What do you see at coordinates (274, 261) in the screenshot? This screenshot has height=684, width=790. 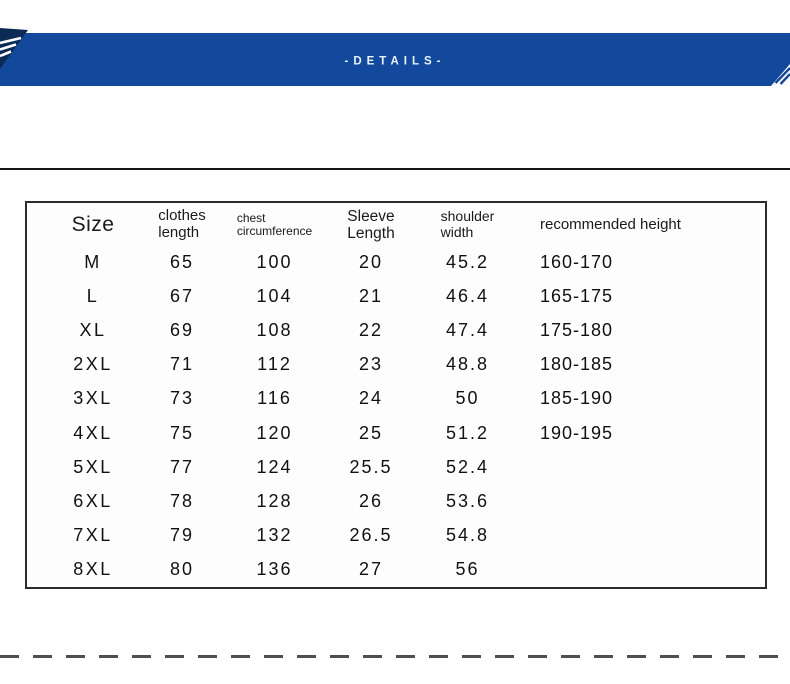 I see `table-cell: 100` at bounding box center [274, 261].